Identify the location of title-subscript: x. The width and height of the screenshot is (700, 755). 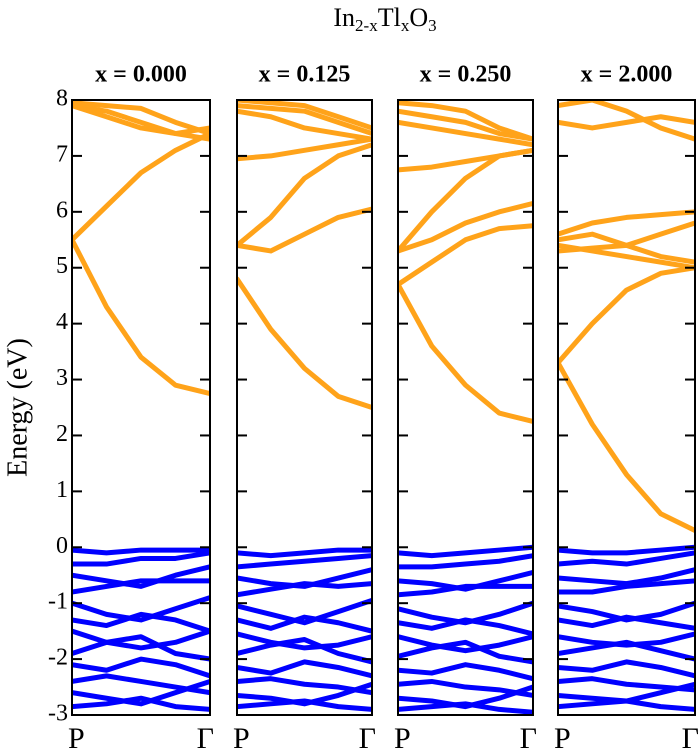
(405, 25).